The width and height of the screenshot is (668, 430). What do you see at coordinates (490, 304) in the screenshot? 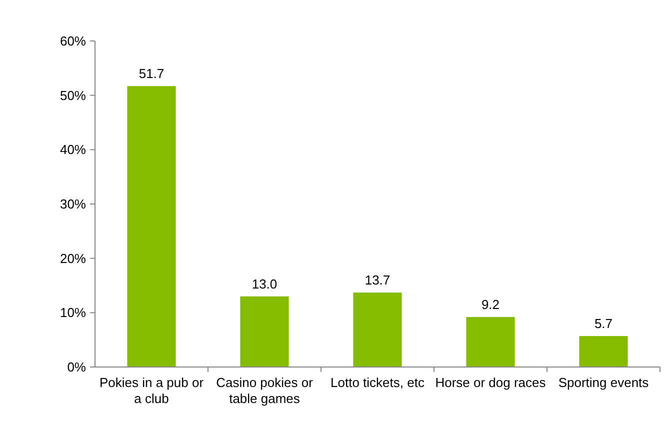
I see `data-label: 9.2` at bounding box center [490, 304].